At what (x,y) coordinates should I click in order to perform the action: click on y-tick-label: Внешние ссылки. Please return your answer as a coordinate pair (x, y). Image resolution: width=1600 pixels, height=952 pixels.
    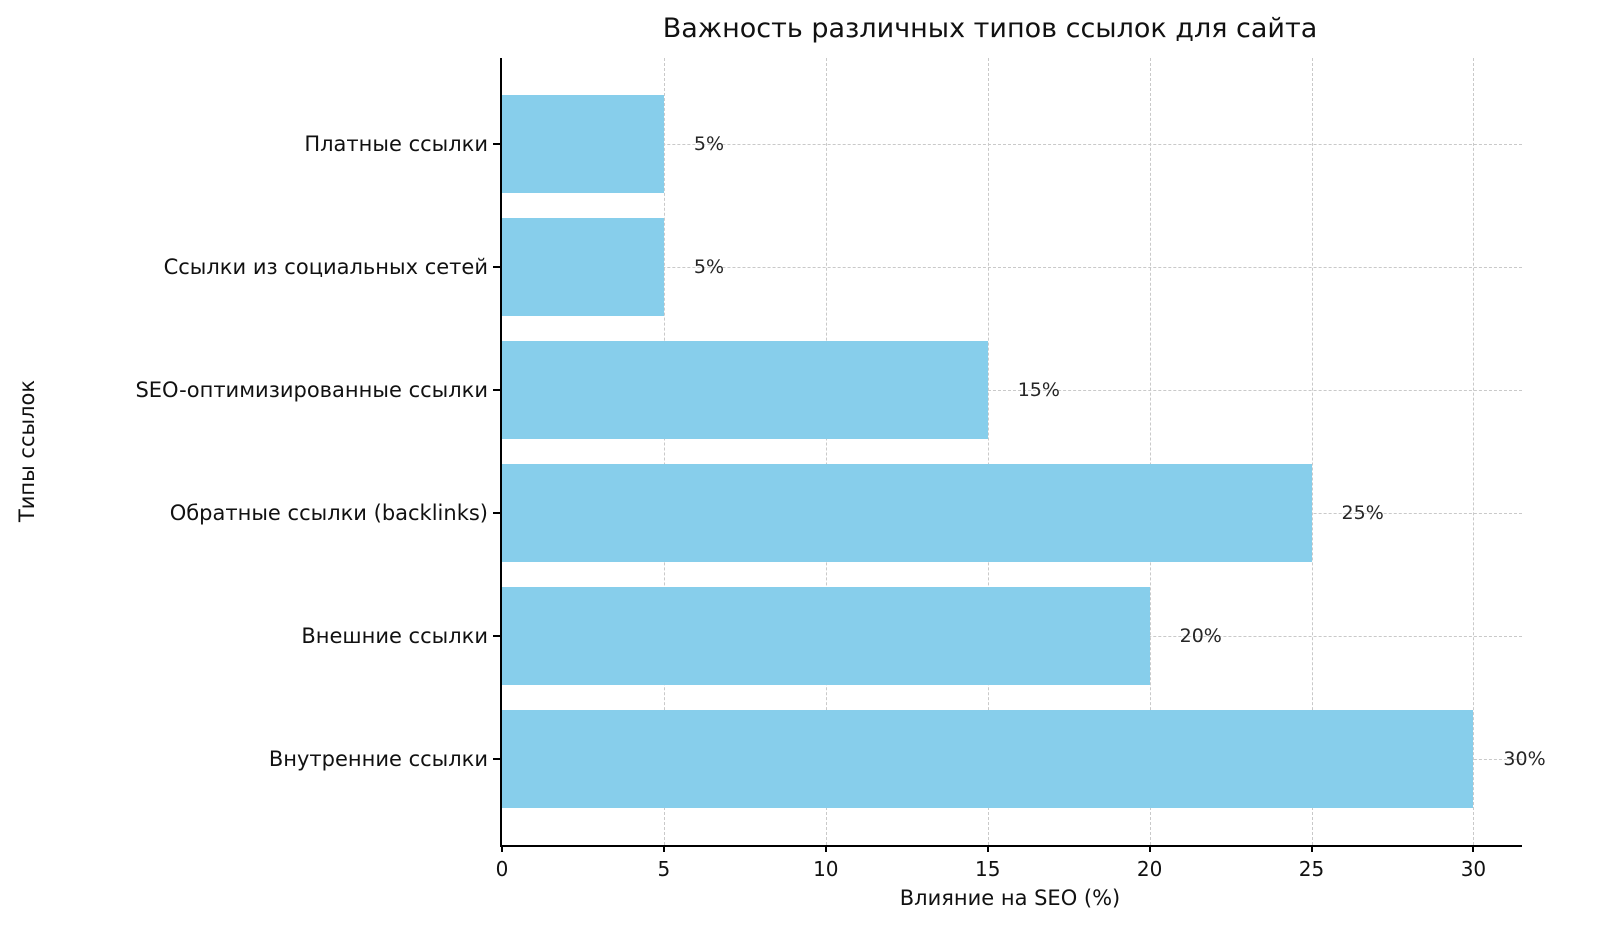
    Looking at the image, I should click on (394, 635).